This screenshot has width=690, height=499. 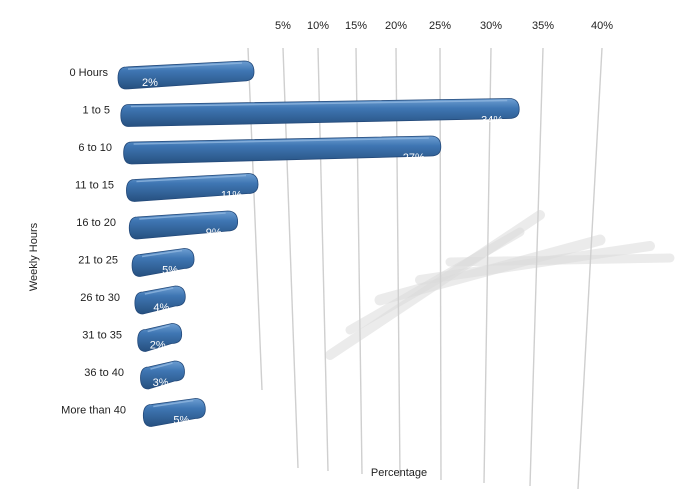 What do you see at coordinates (170, 271) in the screenshot?
I see `data-label-21-to-25: 5%` at bounding box center [170, 271].